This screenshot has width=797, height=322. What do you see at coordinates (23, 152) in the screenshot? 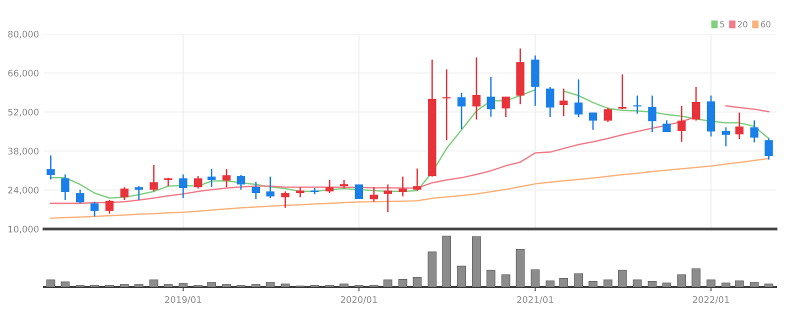
I see `y-tick-label: 38,000` at bounding box center [23, 152].